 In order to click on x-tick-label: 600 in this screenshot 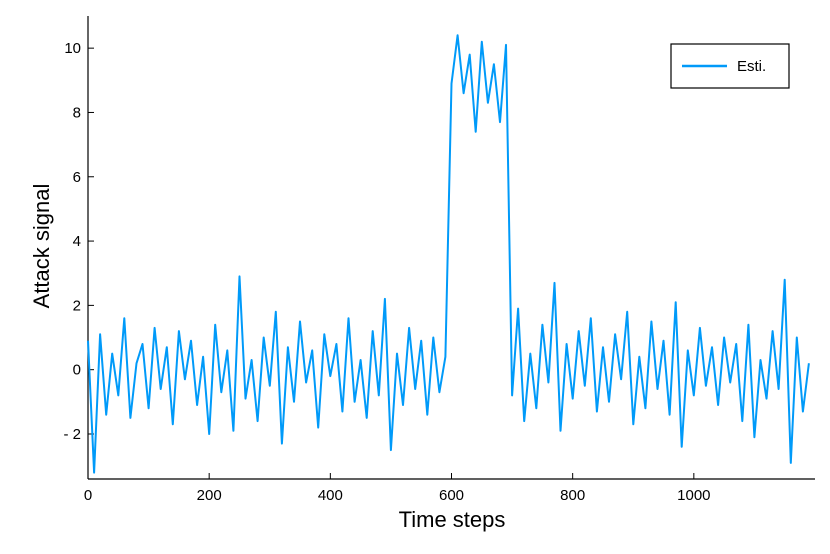, I will do `click(451, 495)`.